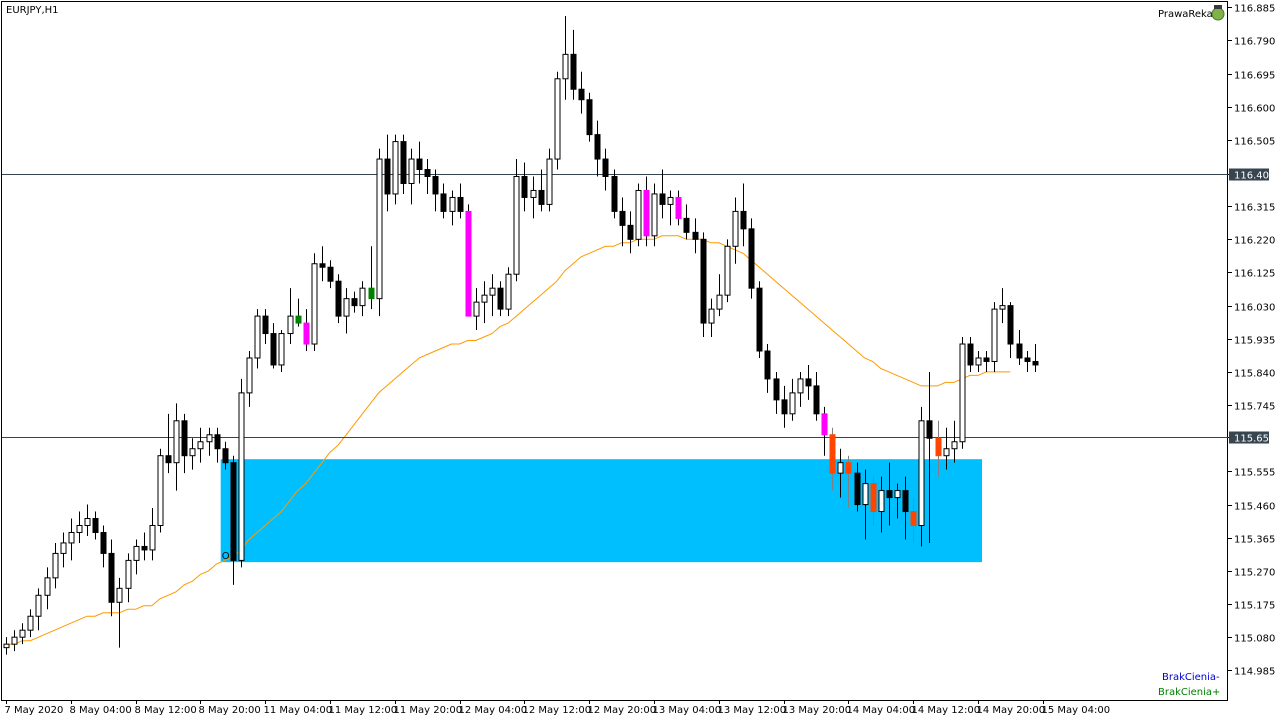 This screenshot has height=724, width=1280. What do you see at coordinates (1076, 710) in the screenshot?
I see `x-tick-label: 15 May 04:00` at bounding box center [1076, 710].